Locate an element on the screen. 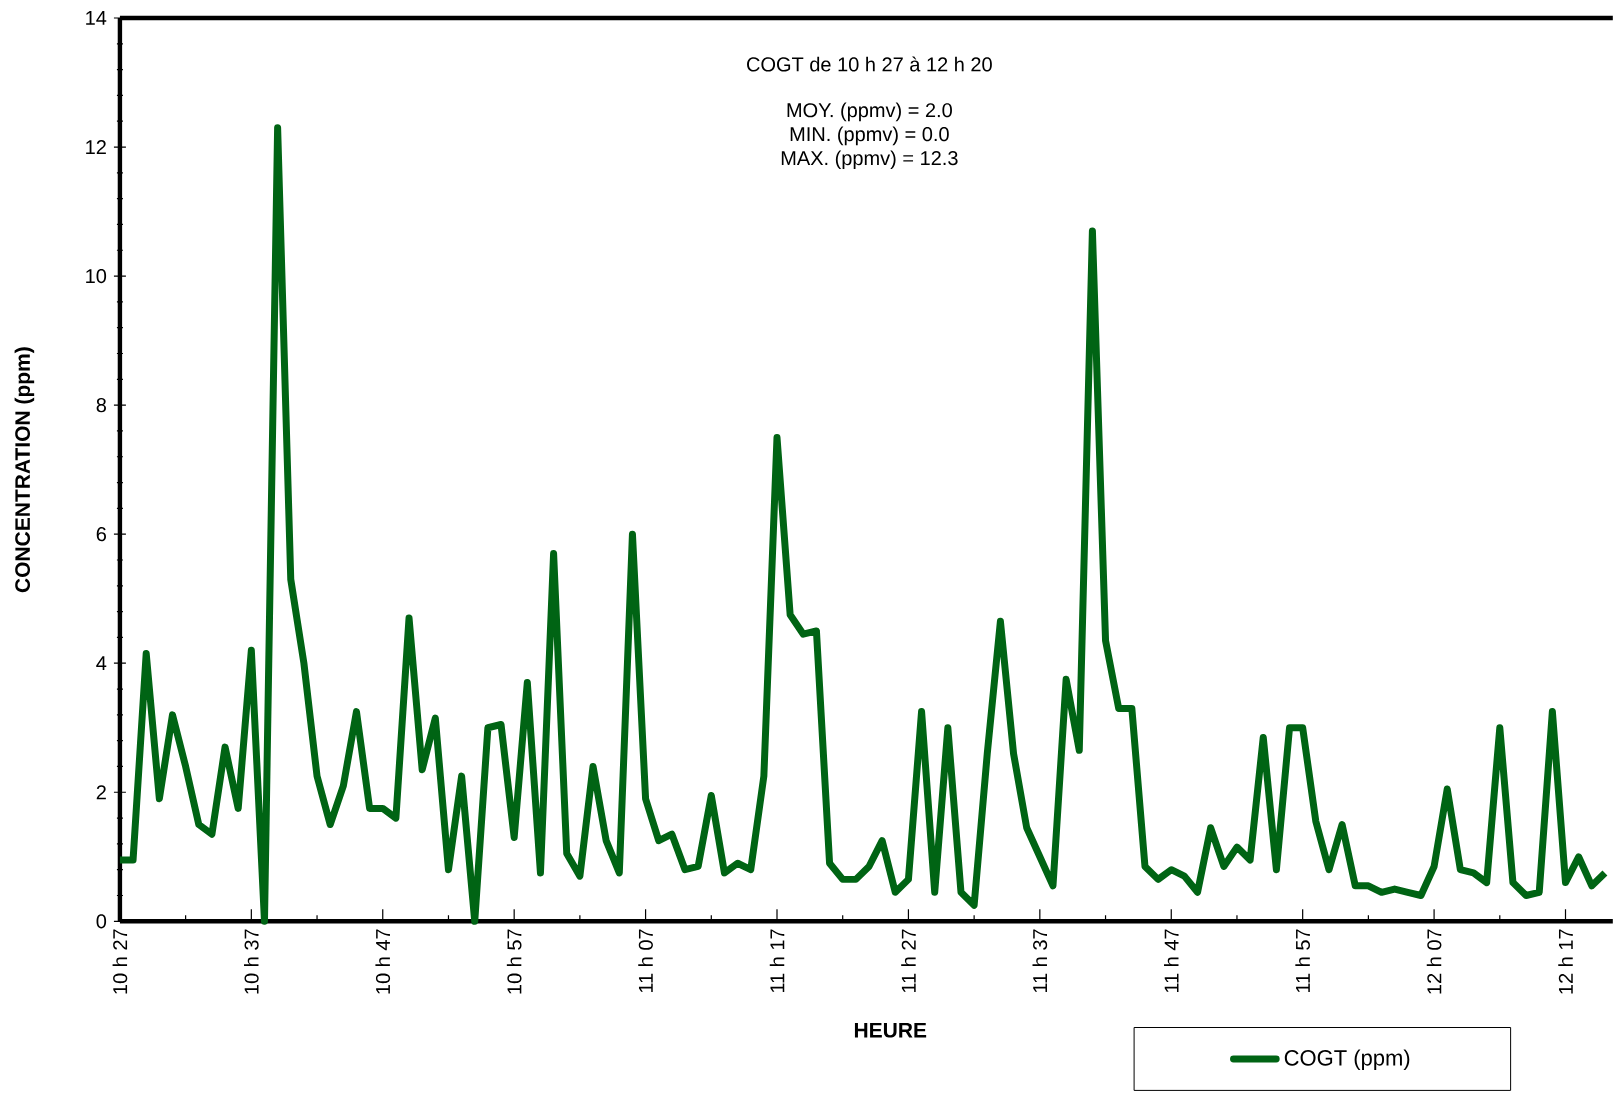 The height and width of the screenshot is (1109, 1615). y-tick-label: 2 is located at coordinates (101, 792).